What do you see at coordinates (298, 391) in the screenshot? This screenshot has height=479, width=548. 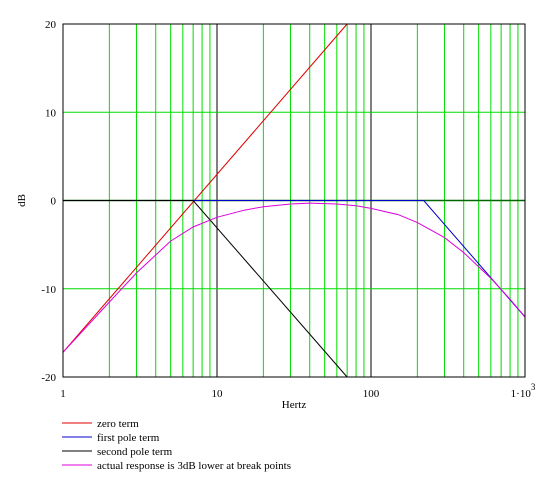 I see `x-tick-labels: 1·10³ 1 10 100` at bounding box center [298, 391].